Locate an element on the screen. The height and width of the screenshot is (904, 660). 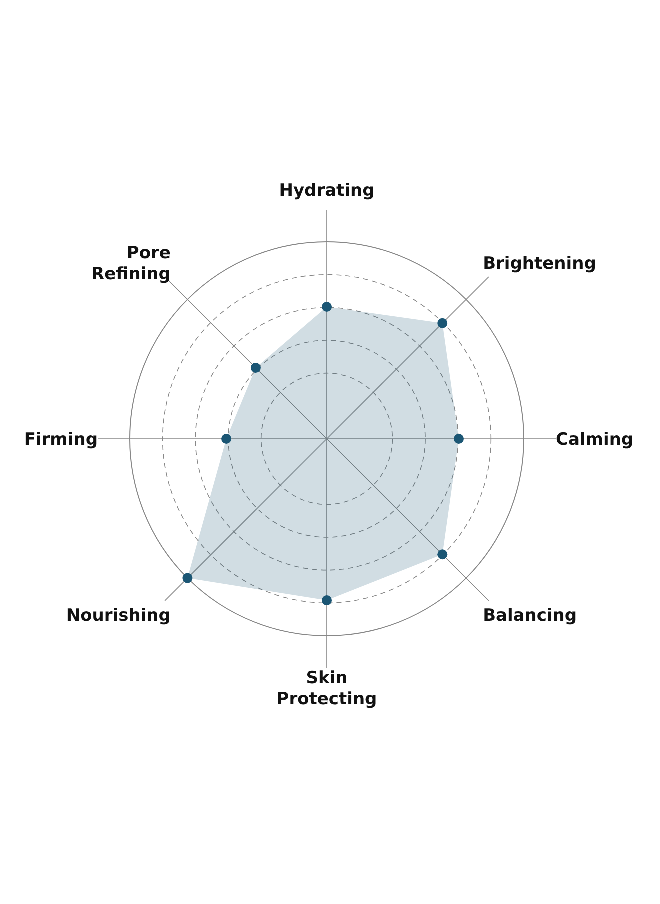
spoke-label: Calming is located at coordinates (595, 440).